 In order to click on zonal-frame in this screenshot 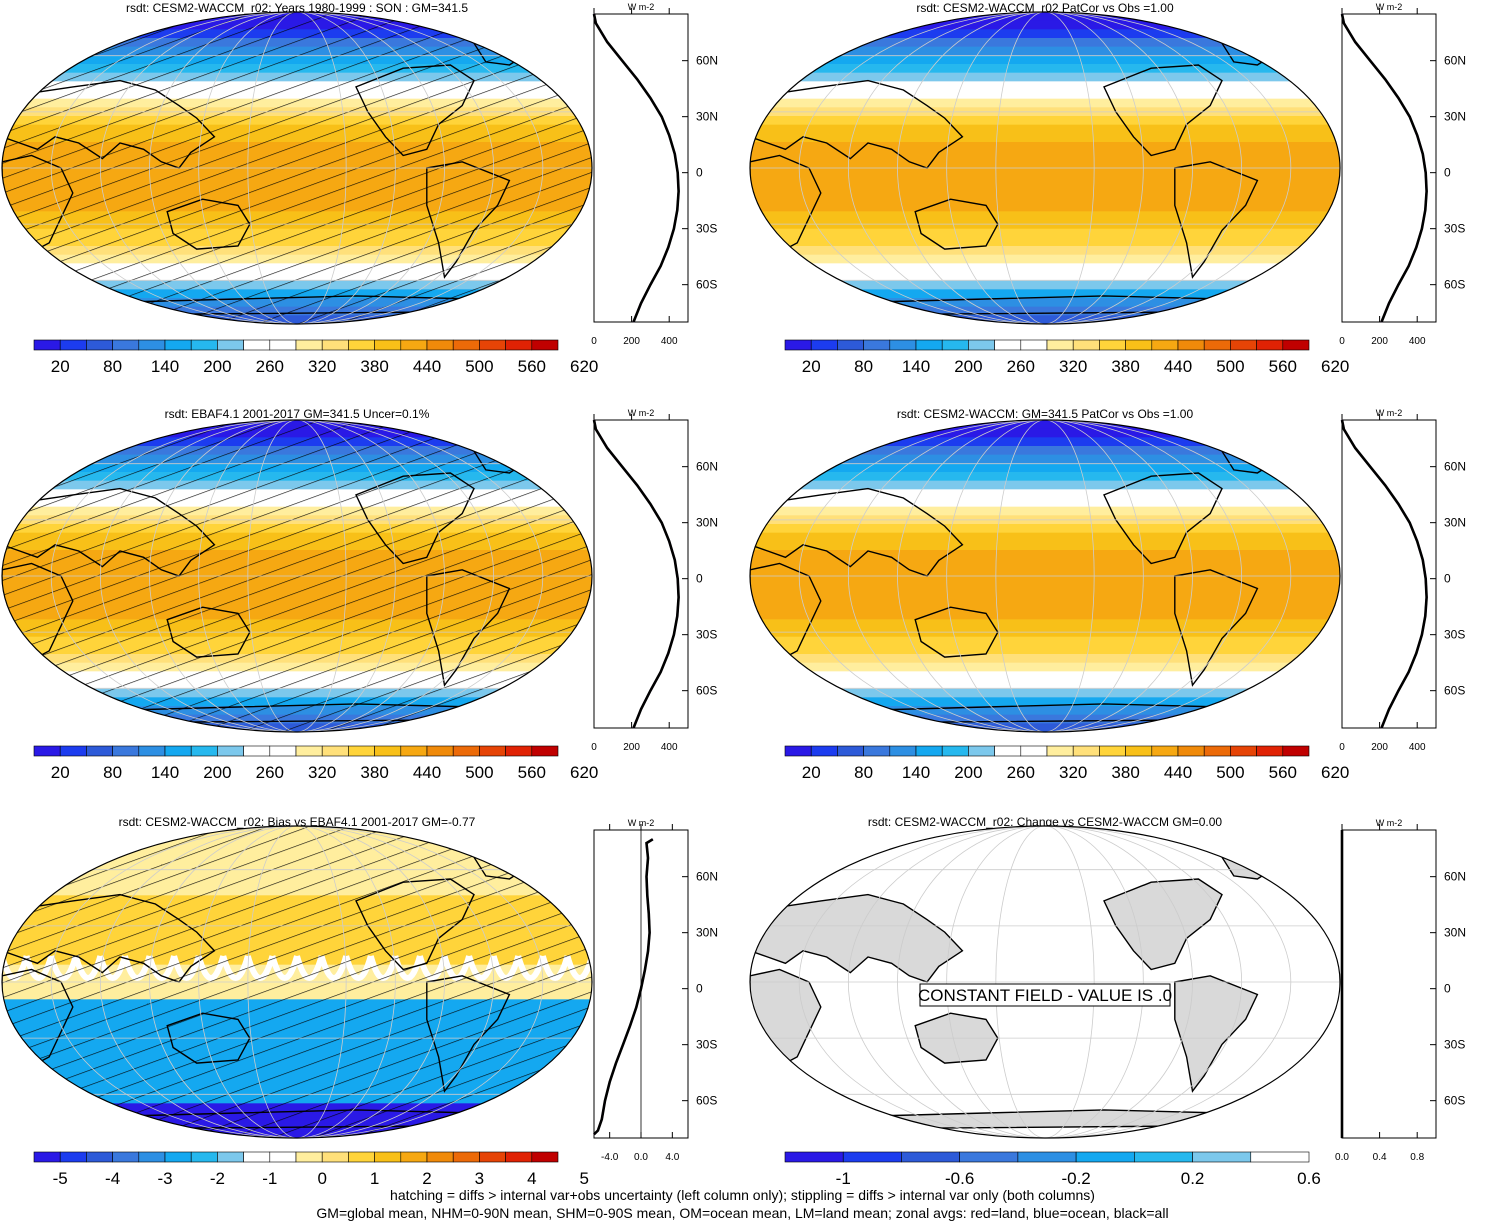, I will do `click(1389, 168)`.